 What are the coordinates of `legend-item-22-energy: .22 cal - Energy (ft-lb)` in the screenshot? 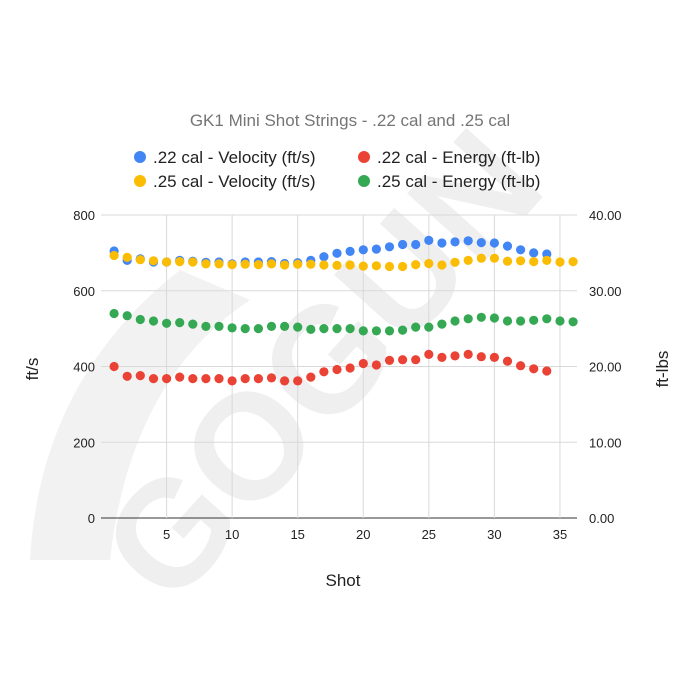 It's located at (449, 157).